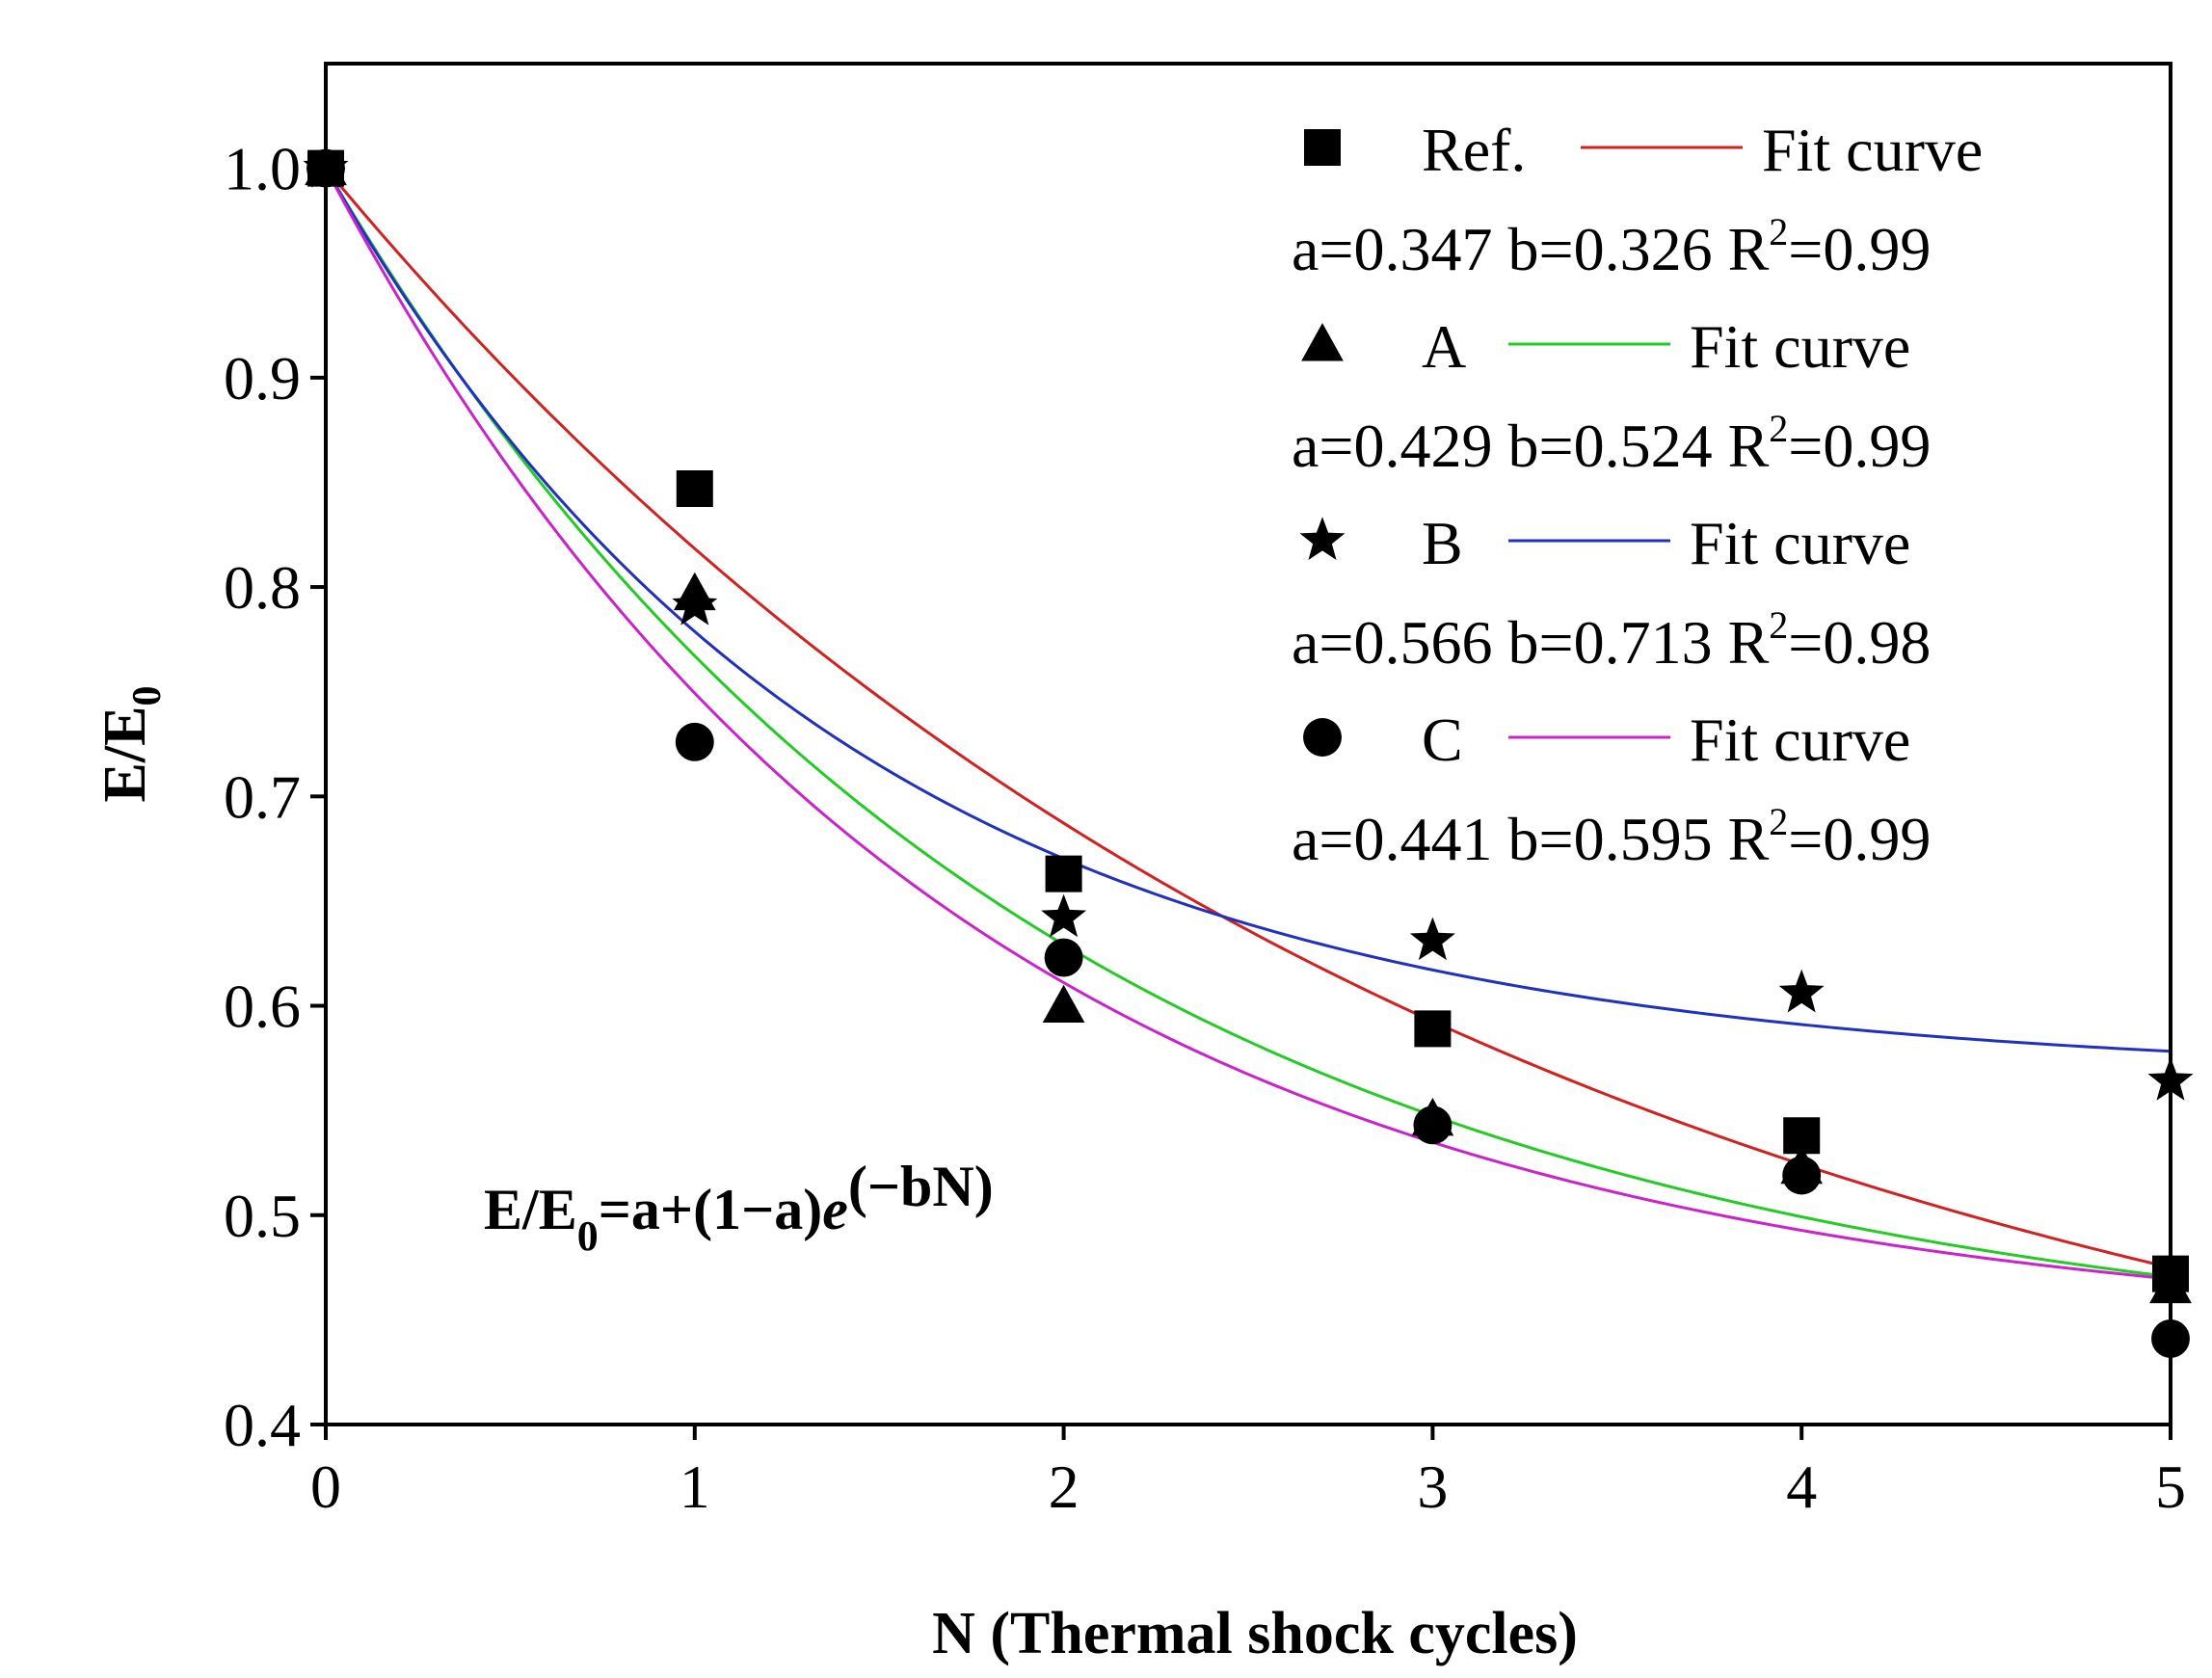  I want to click on legend-params-part: a=0.429 b=0.524 R, so click(1531, 446).